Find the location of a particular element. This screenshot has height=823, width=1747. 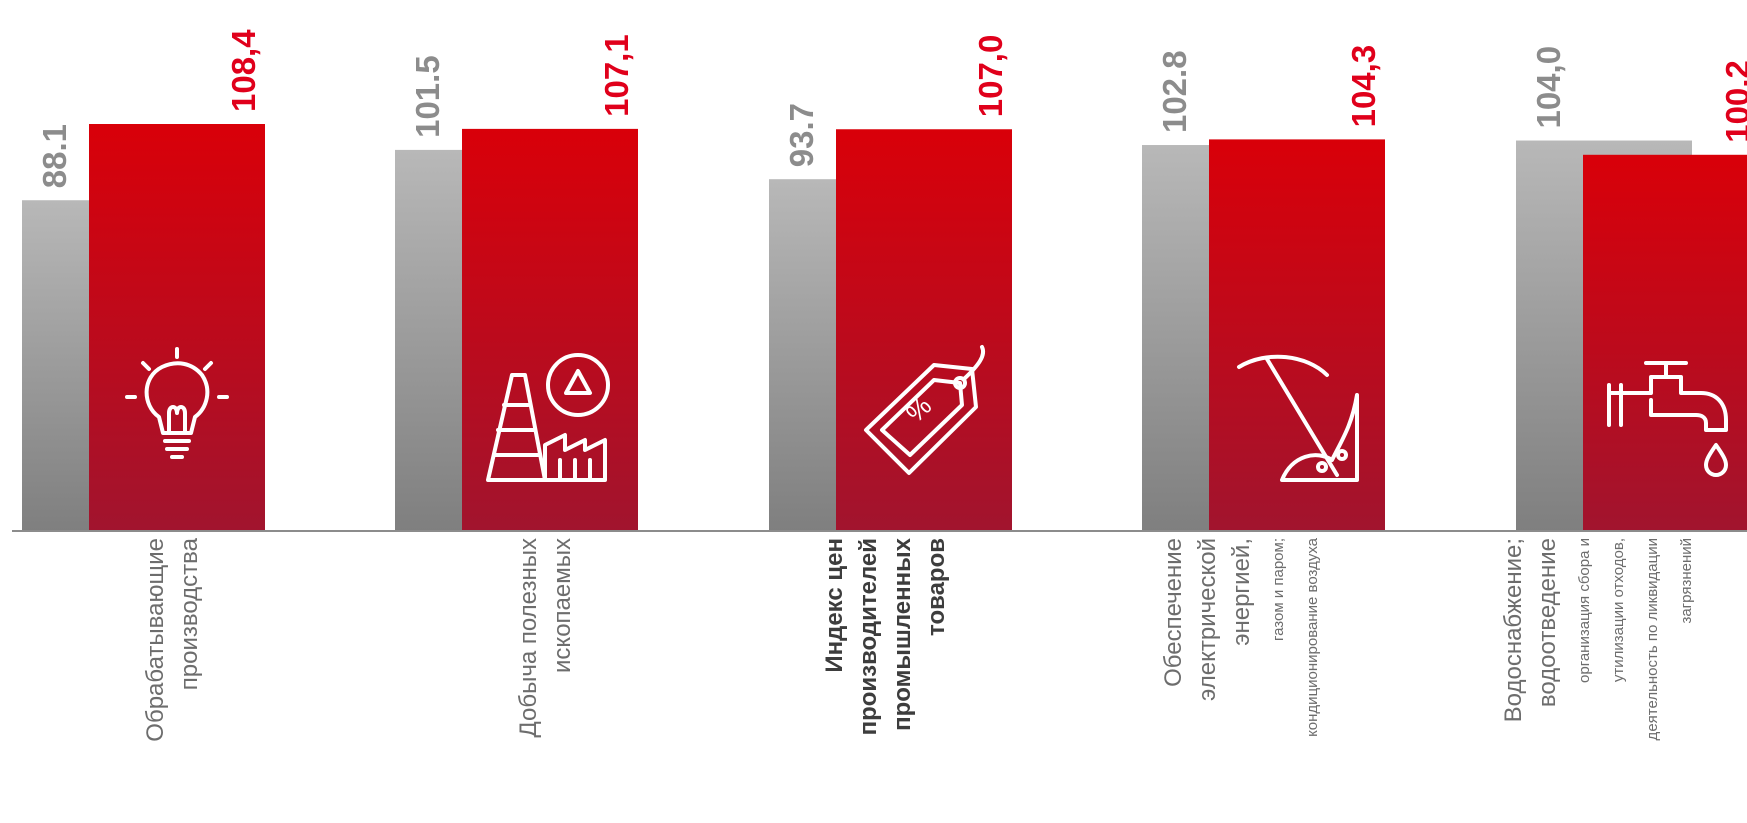

category-label-line: Добыча полезных is located at coordinates (528, 638).